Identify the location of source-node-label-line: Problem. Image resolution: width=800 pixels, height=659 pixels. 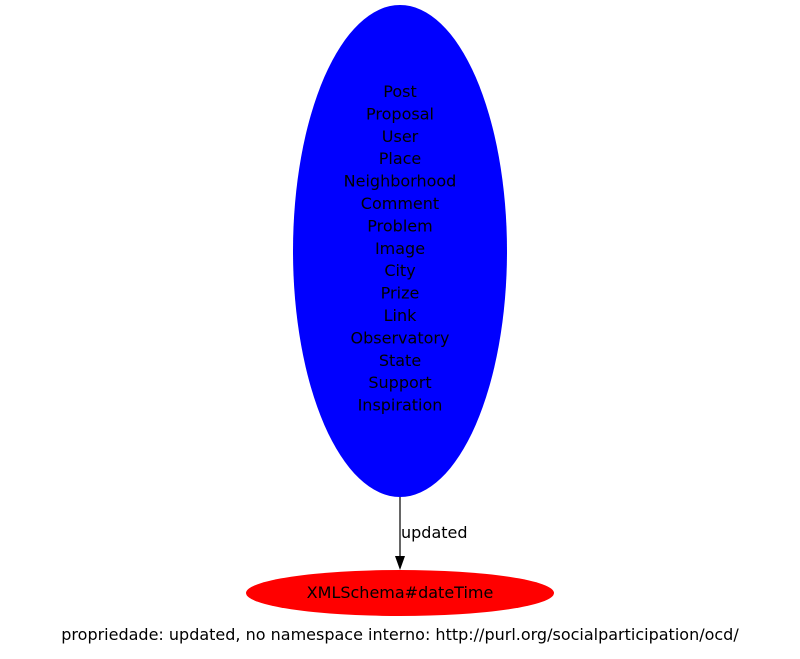
(399, 225).